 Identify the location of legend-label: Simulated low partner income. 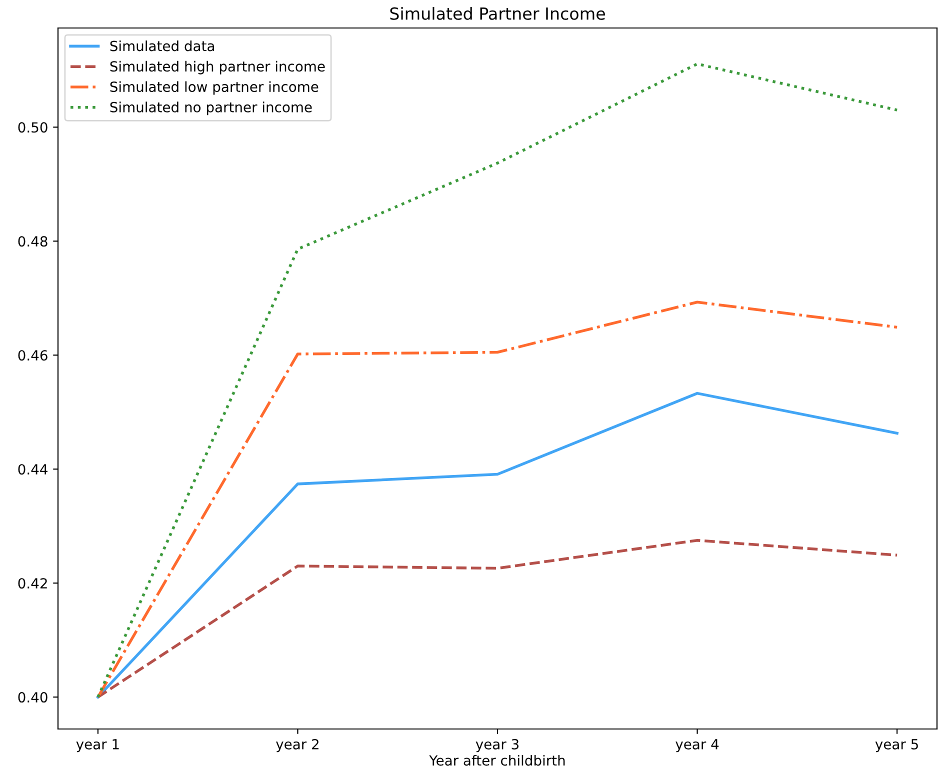
(214, 88).